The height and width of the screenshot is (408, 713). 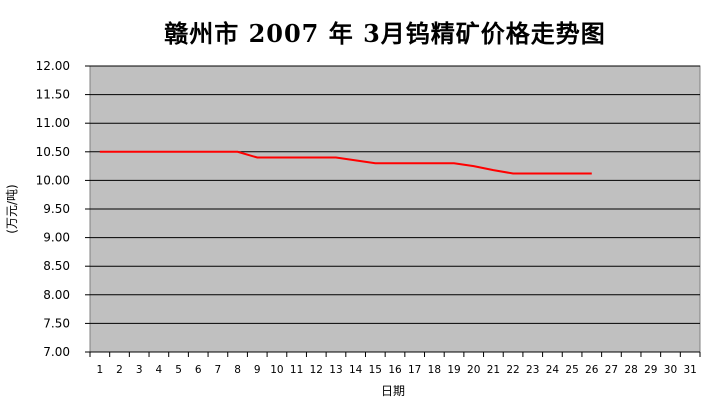 I want to click on y-tick-label: 7.00, so click(x=56, y=352).